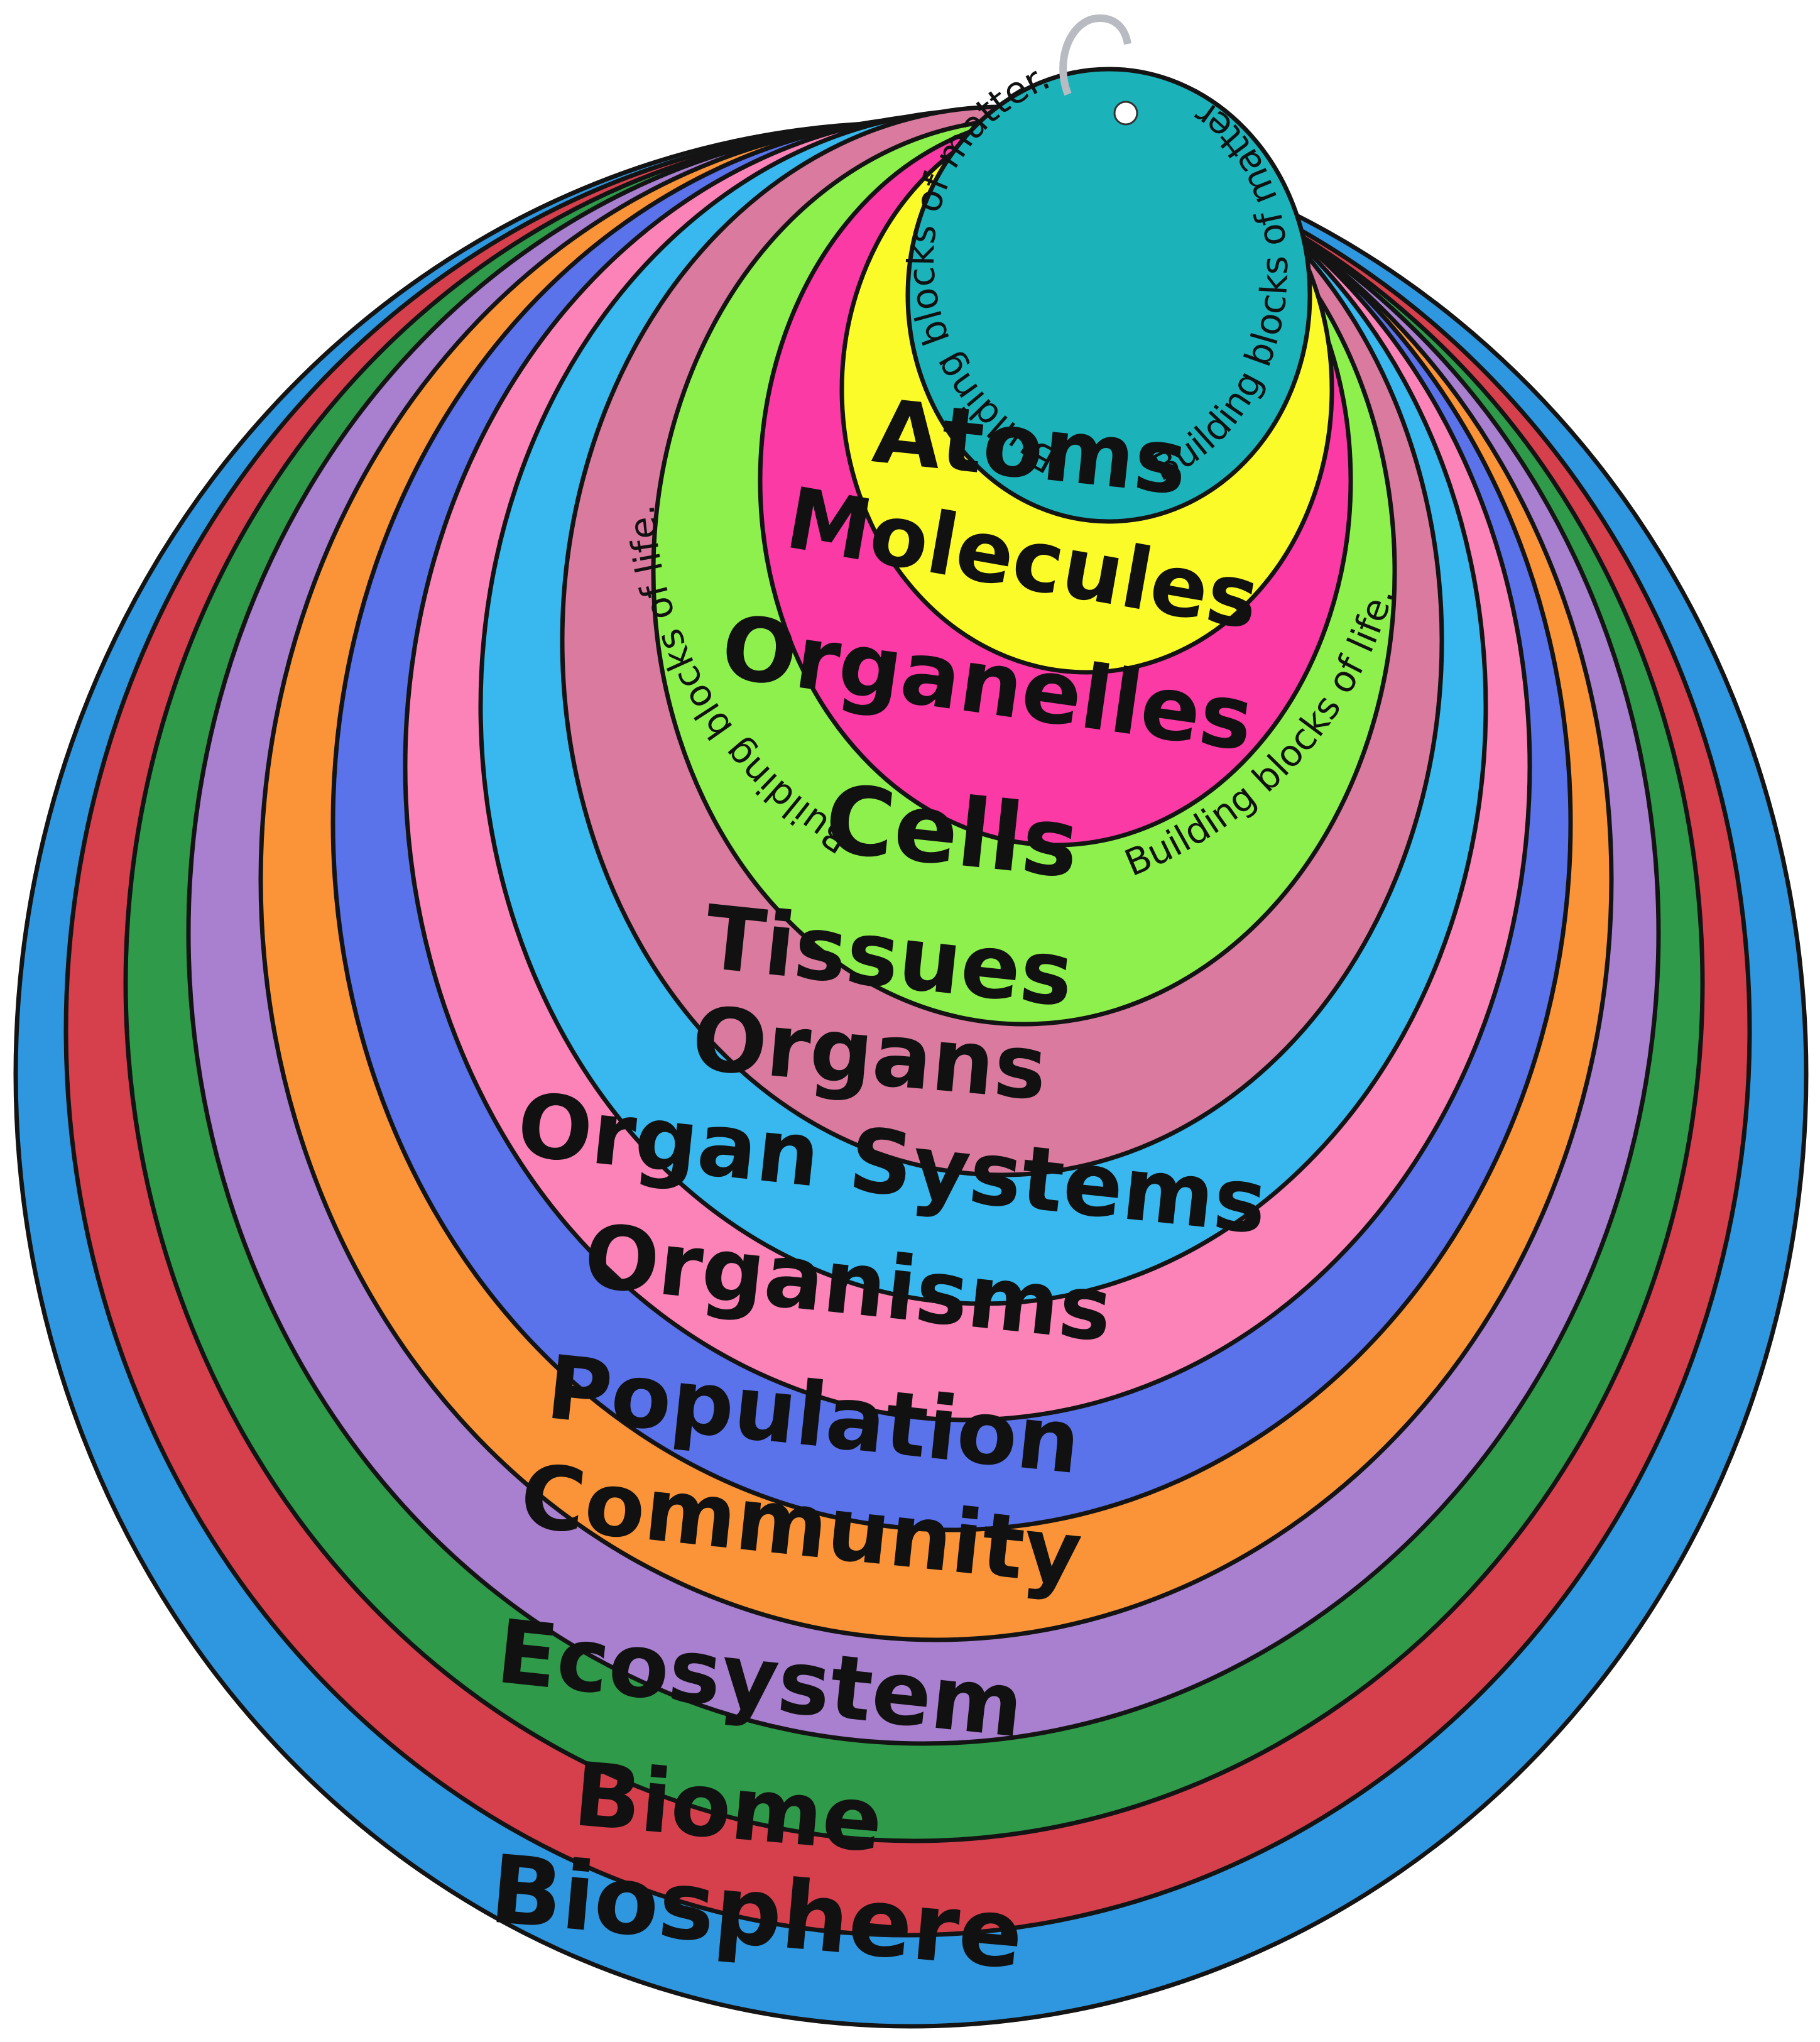  I want to click on ring-clip, so click(1098, 70).